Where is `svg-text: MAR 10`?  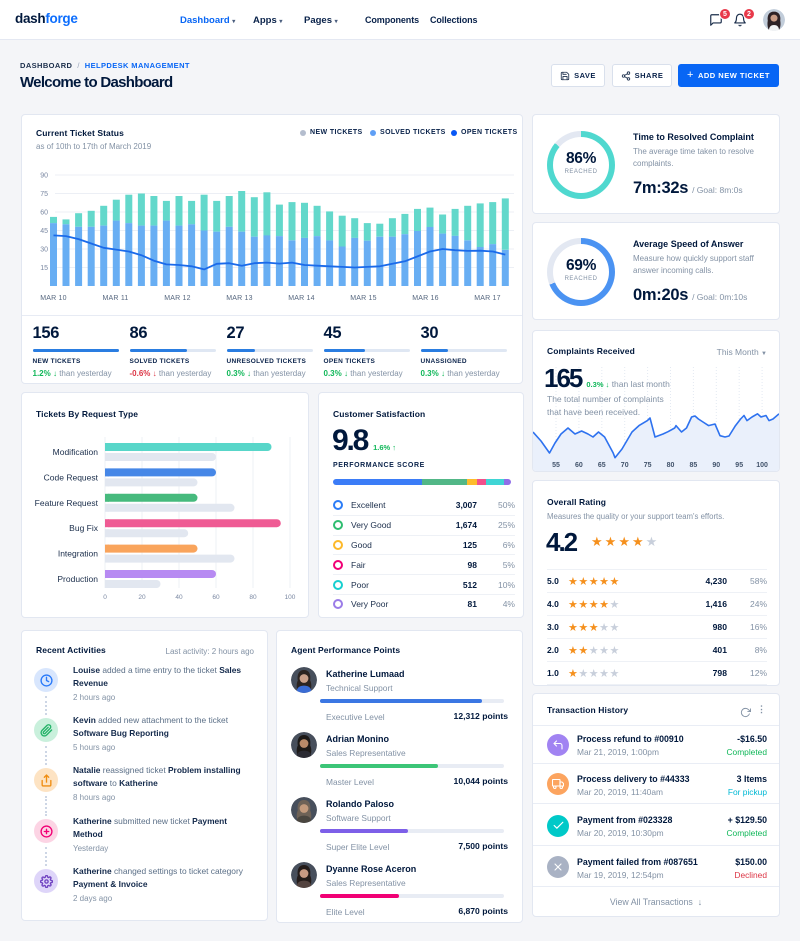
svg-text: MAR 10 is located at coordinates (53, 298).